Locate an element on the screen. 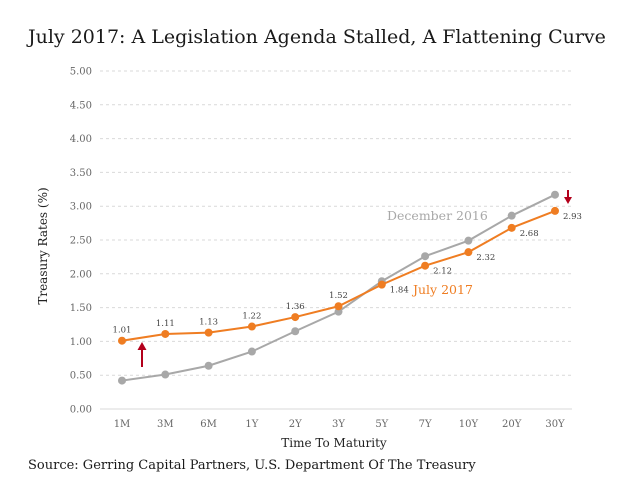 Image resolution: width=640 pixels, height=480 pixels. data-label: 1.36 is located at coordinates (295, 307).